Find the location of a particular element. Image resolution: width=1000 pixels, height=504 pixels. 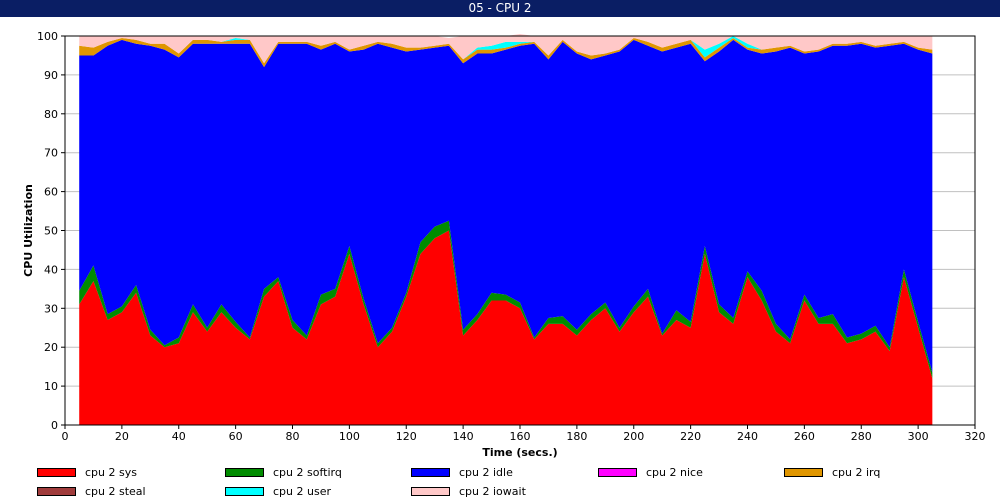

y-tick-label: 70 is located at coordinates (51, 153).